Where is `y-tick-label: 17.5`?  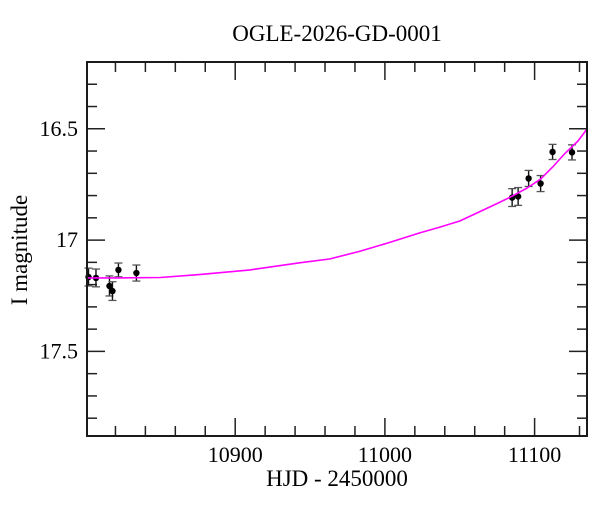
y-tick-label: 17.5 is located at coordinates (59, 350).